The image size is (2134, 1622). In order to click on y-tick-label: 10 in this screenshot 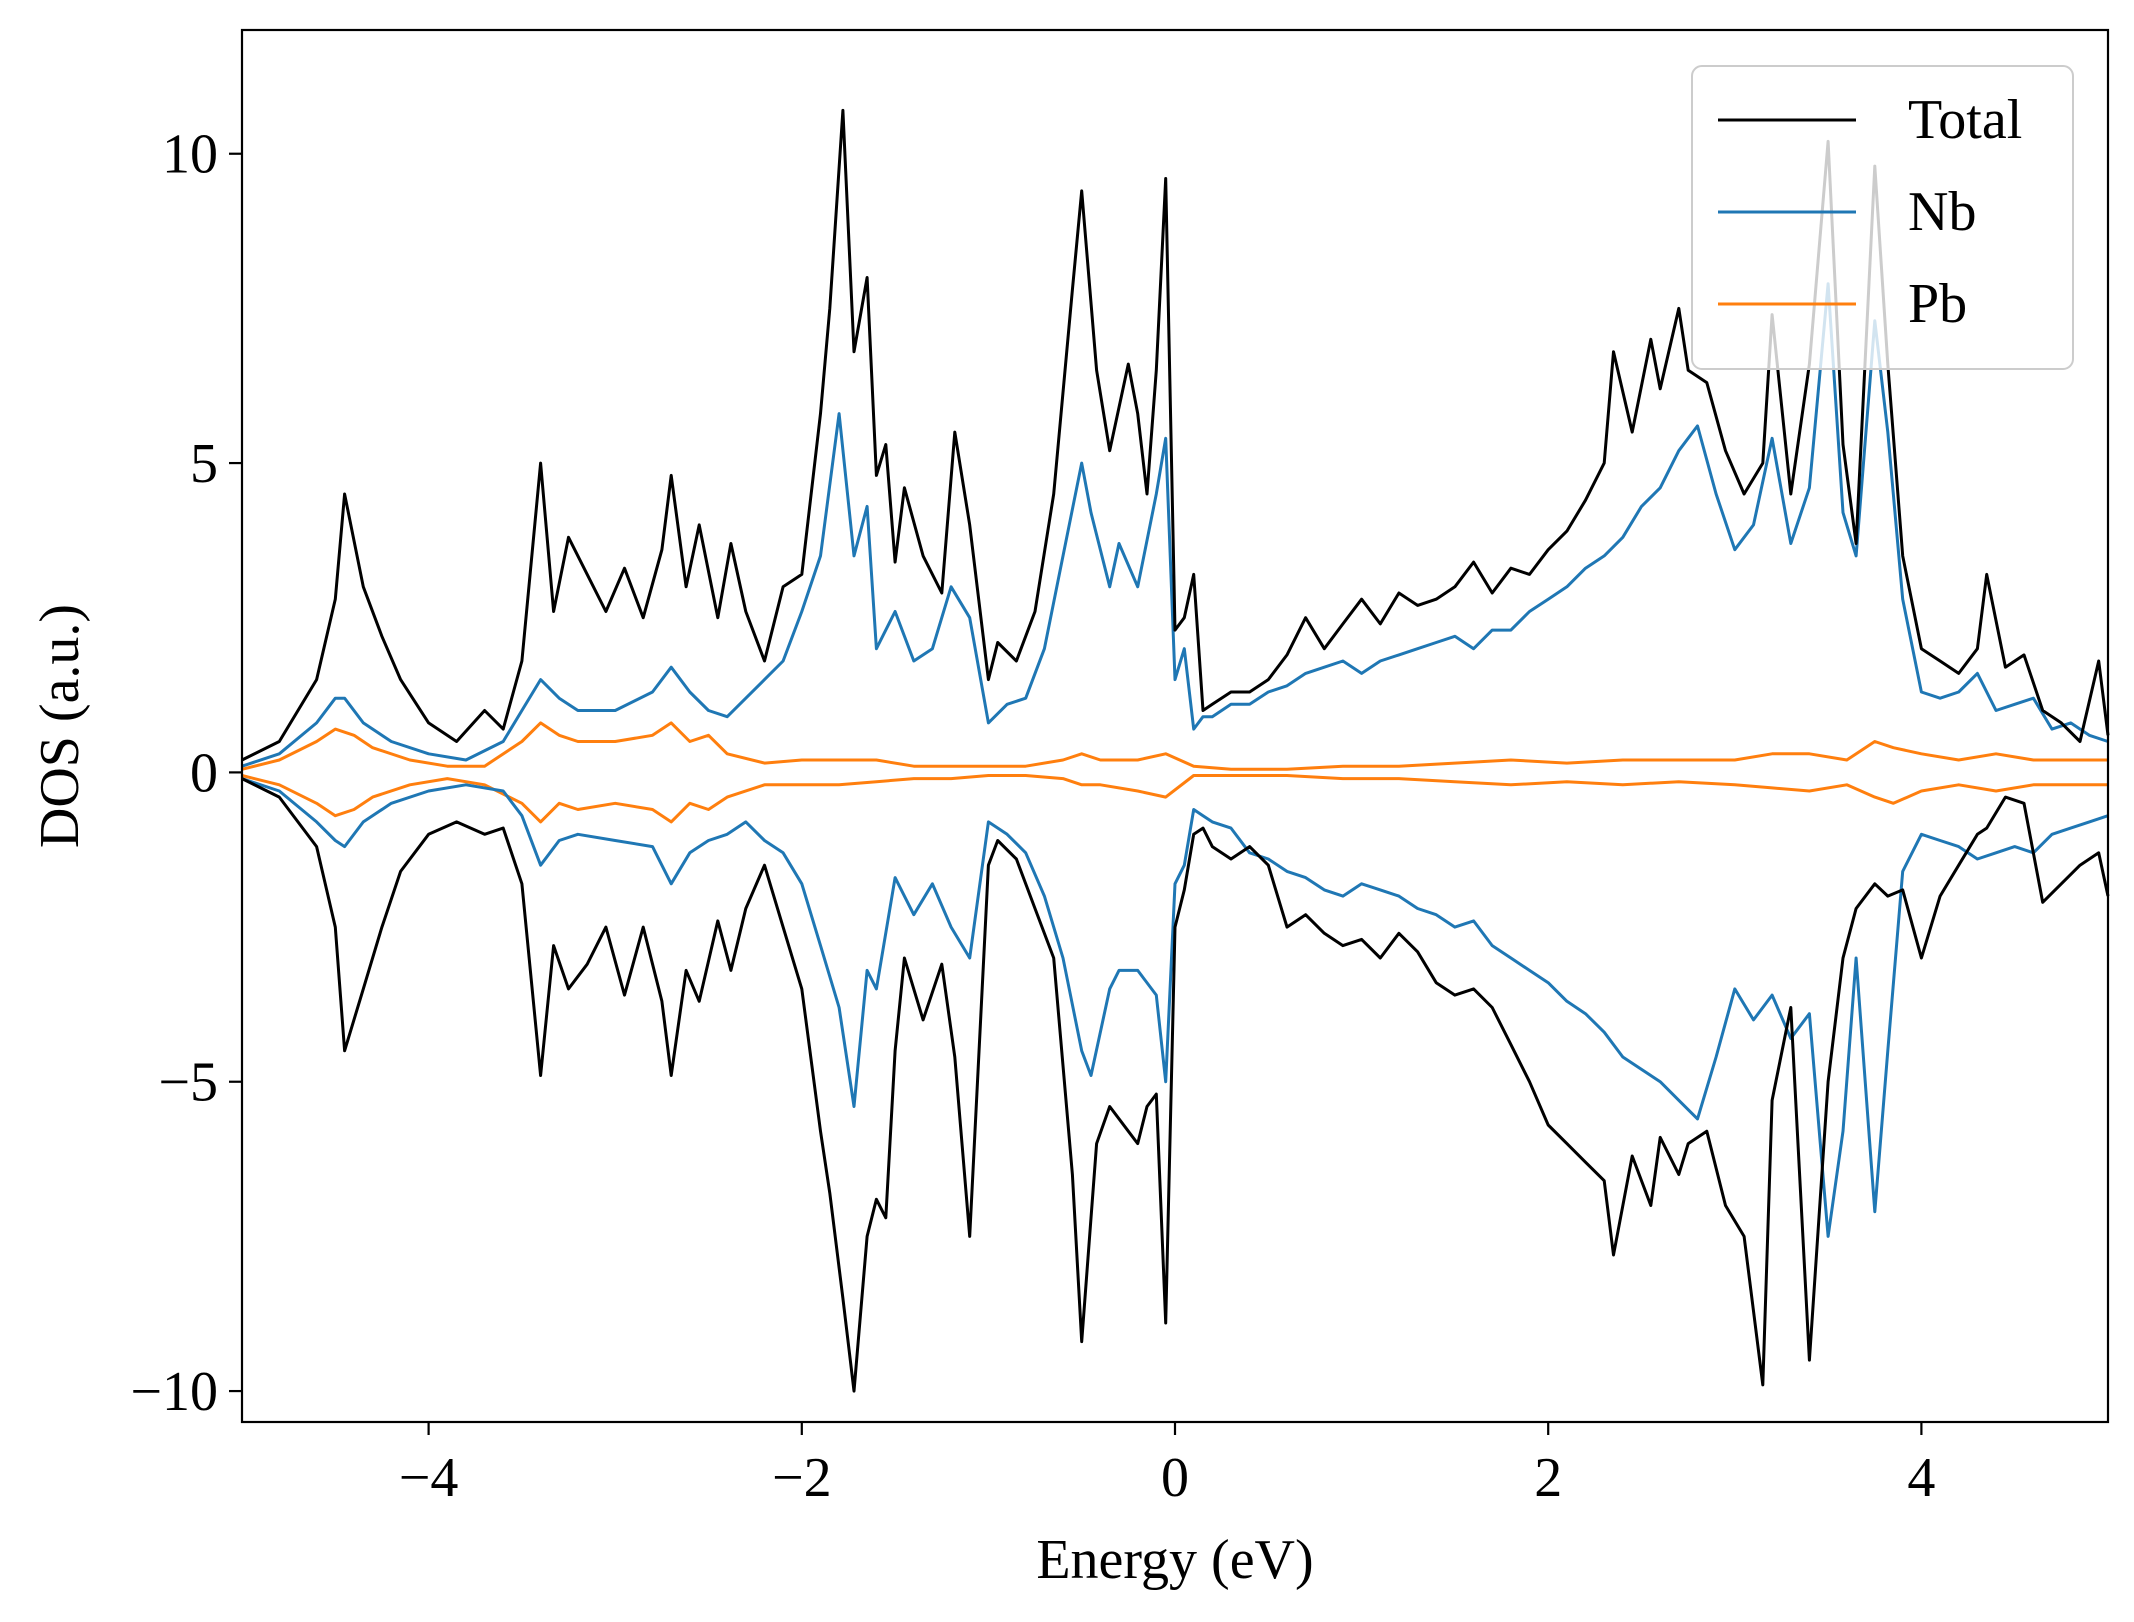, I will do `click(190, 155)`.